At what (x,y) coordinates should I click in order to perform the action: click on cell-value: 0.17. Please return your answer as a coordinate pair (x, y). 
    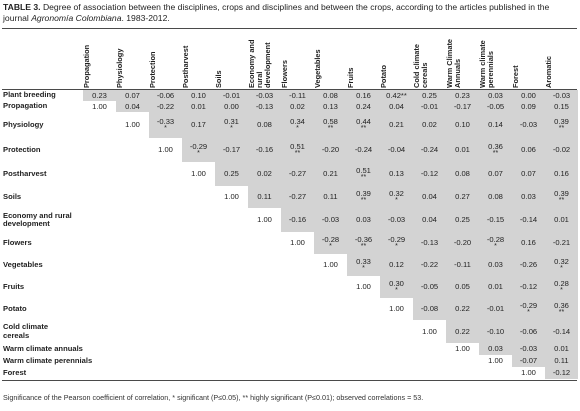
    Looking at the image, I should click on (198, 124).